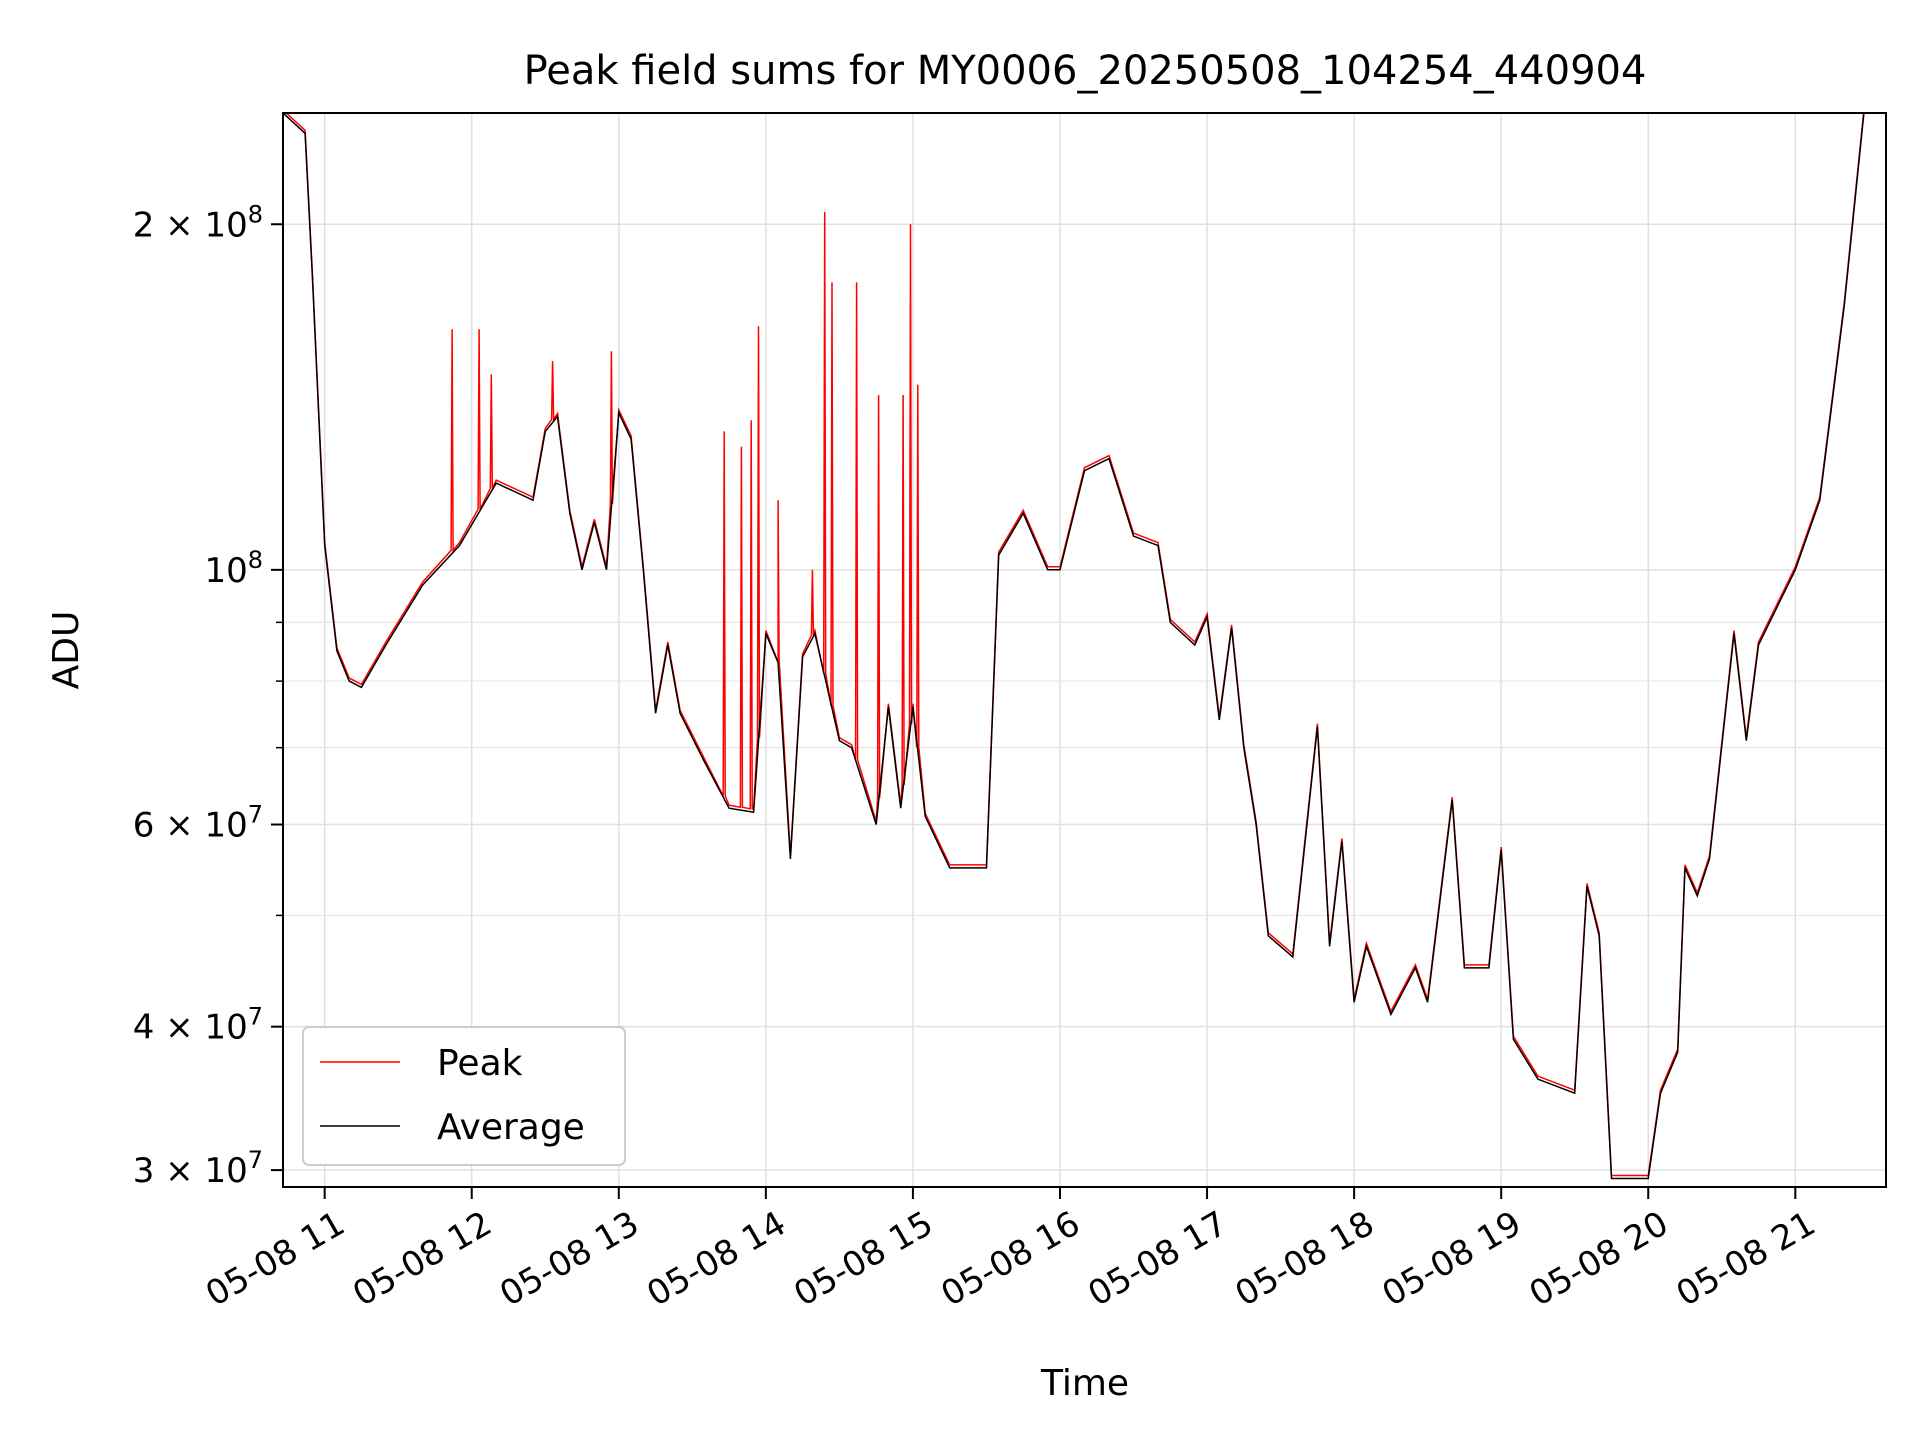  What do you see at coordinates (464, 1096) in the screenshot?
I see `legend: Peak Average` at bounding box center [464, 1096].